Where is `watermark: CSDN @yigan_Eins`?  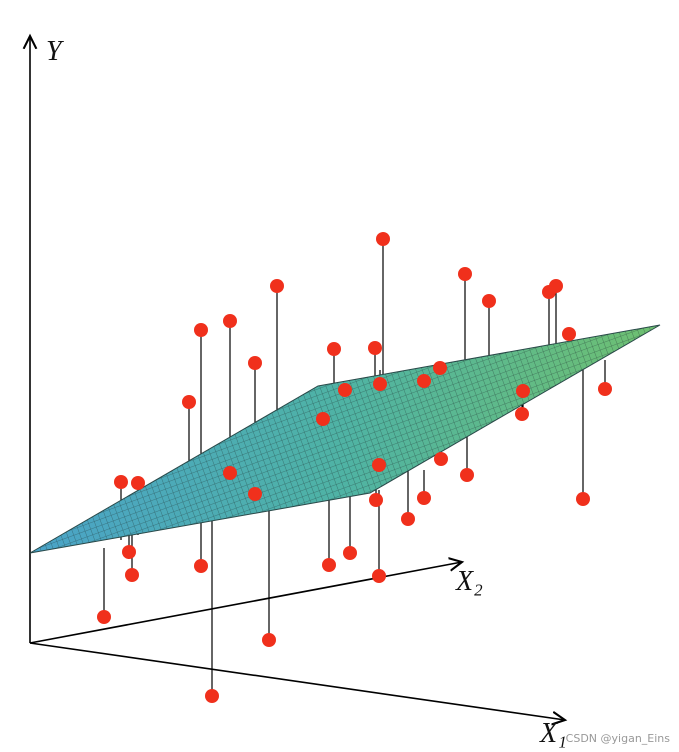 watermark: CSDN @yigan_Eins is located at coordinates (618, 738).